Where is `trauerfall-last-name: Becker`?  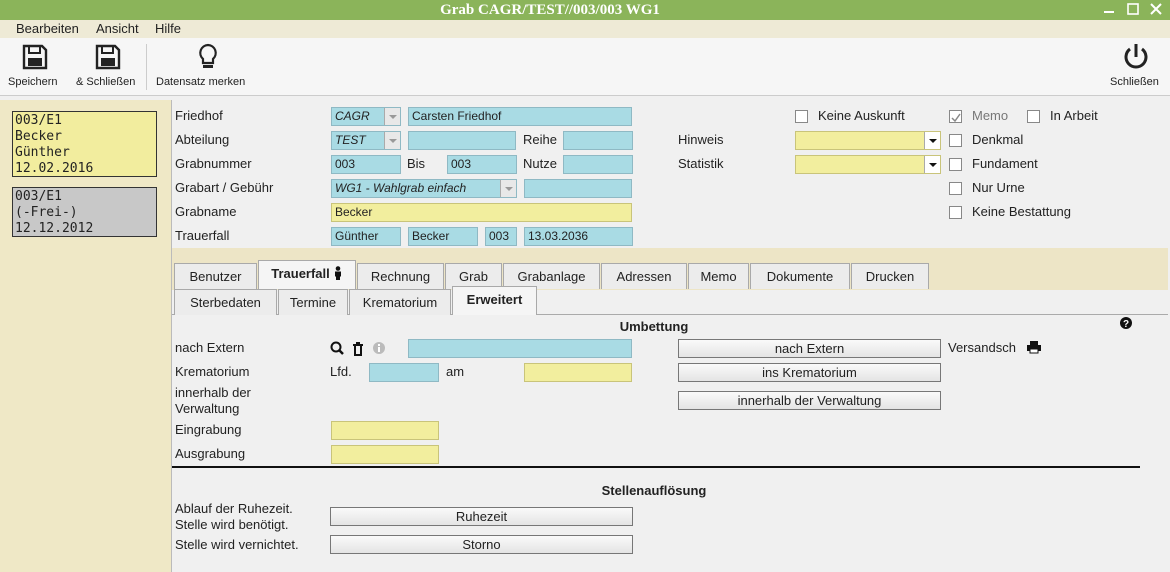 trauerfall-last-name: Becker is located at coordinates (443, 236).